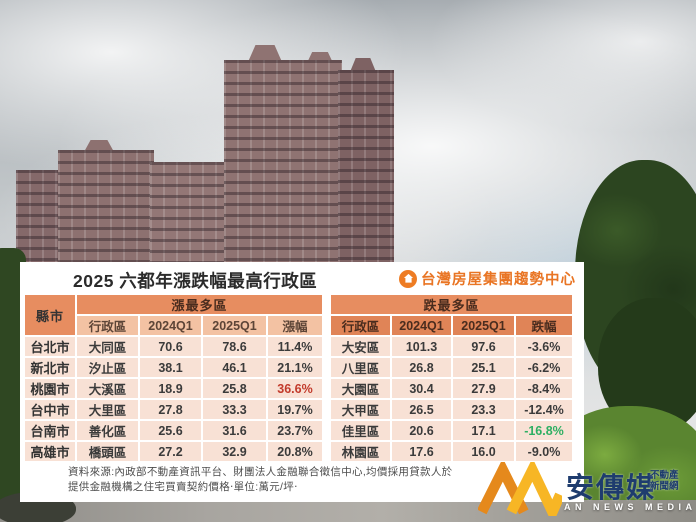 The height and width of the screenshot is (522, 696). I want to click on district-cell: 林園區, so click(360, 451).